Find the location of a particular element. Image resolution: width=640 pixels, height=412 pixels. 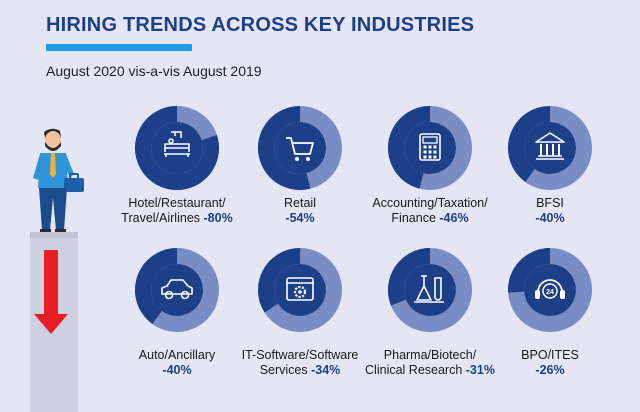

shopping-cart-icon is located at coordinates (300, 149).